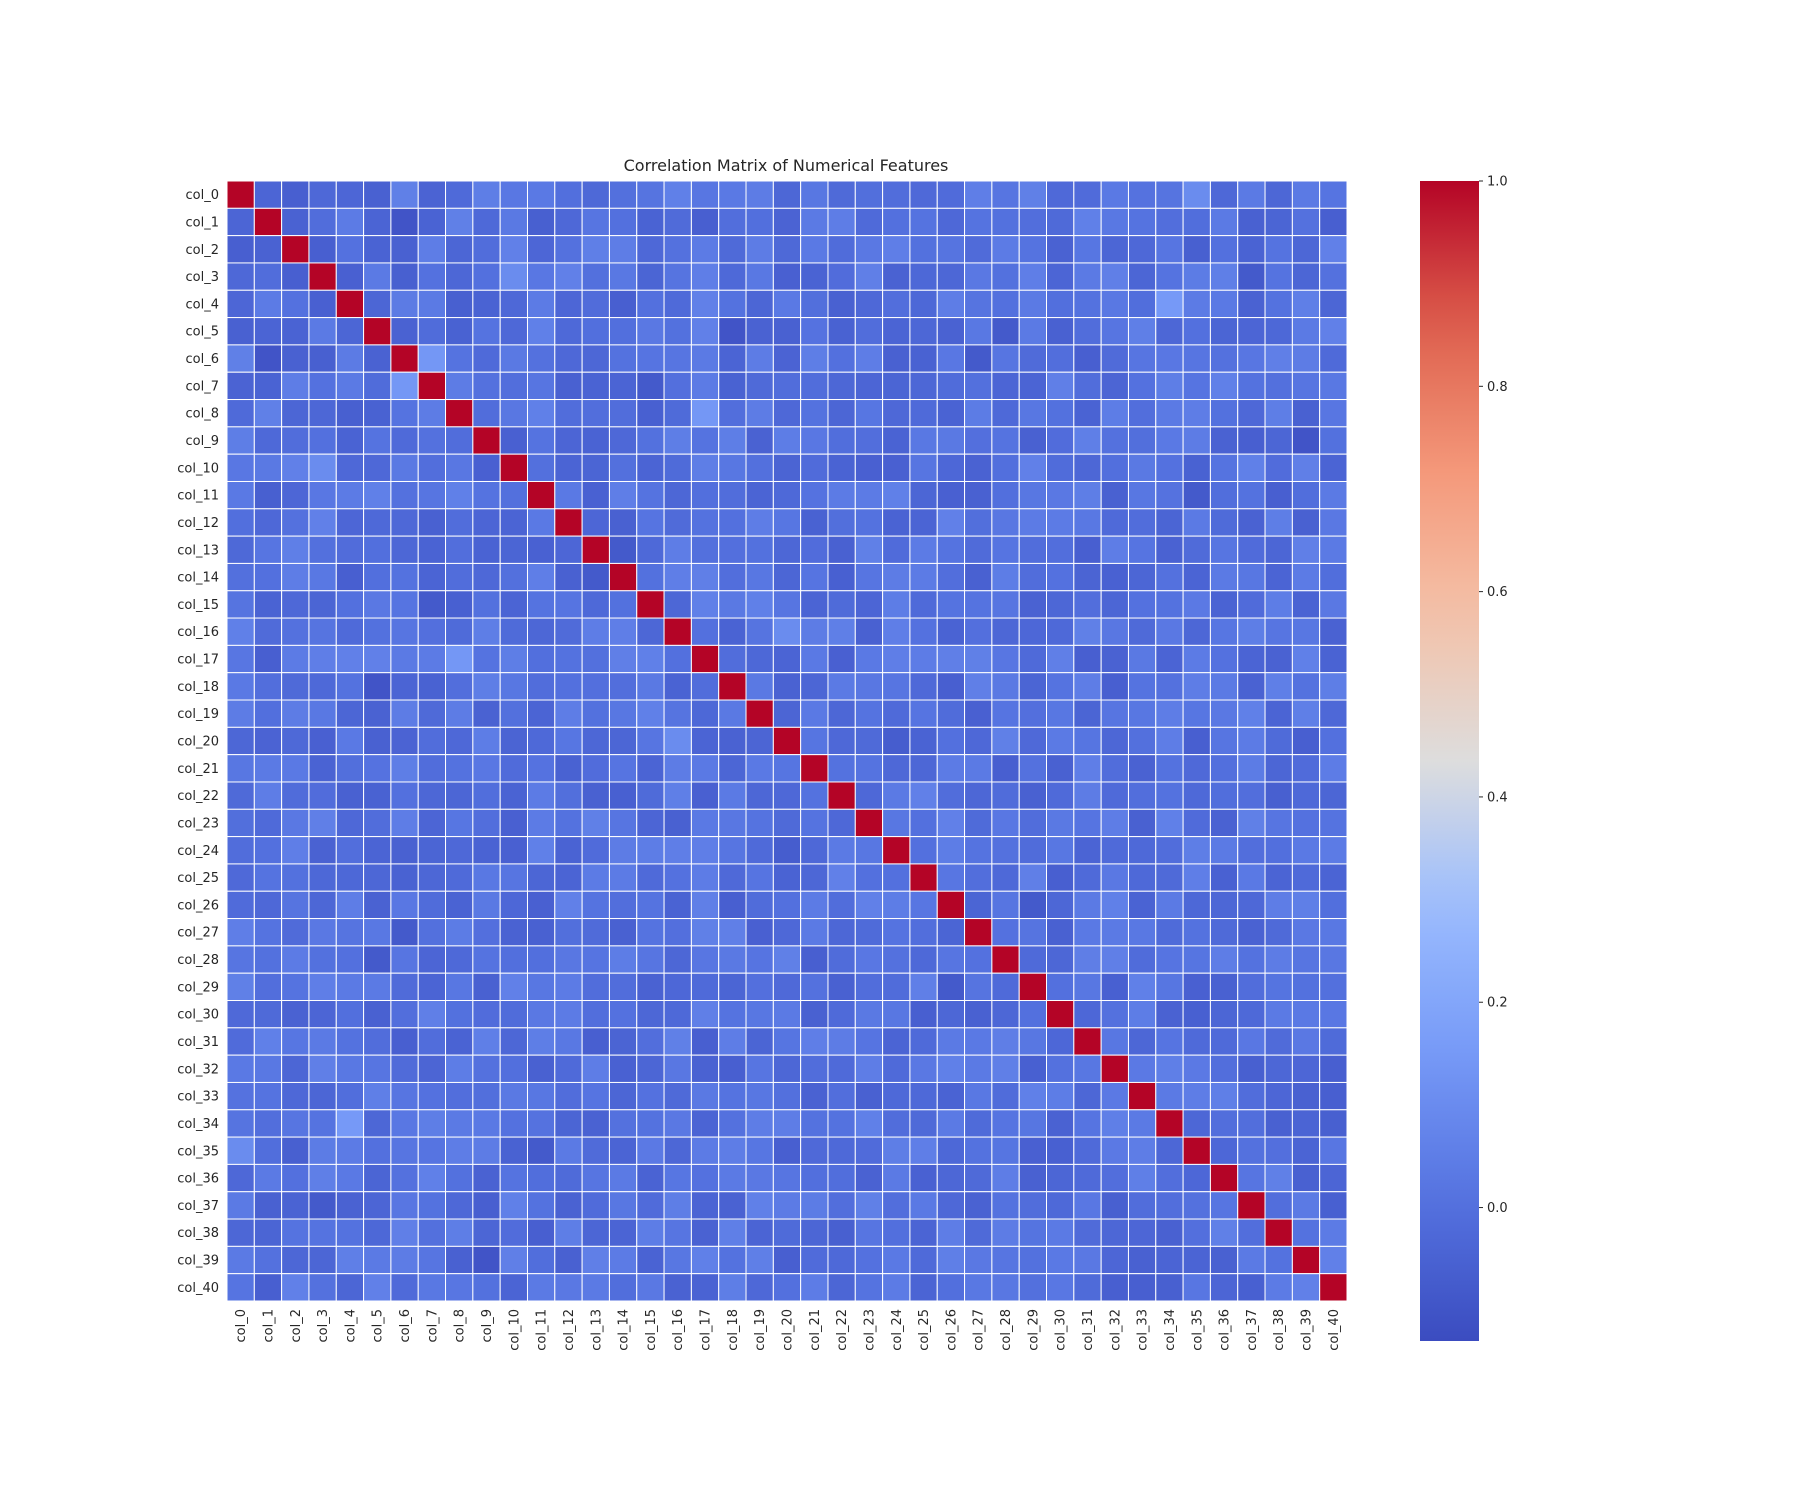 The image size is (1800, 1500). Describe the element at coordinates (1497, 1003) in the screenshot. I see `colorbar-tick-label: 0.2` at that location.